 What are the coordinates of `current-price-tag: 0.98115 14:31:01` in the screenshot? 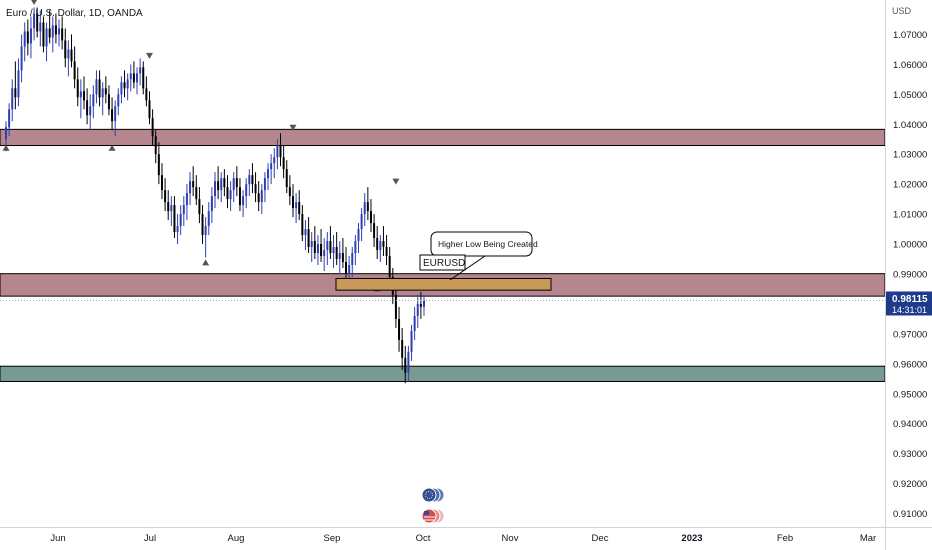 It's located at (909, 303).